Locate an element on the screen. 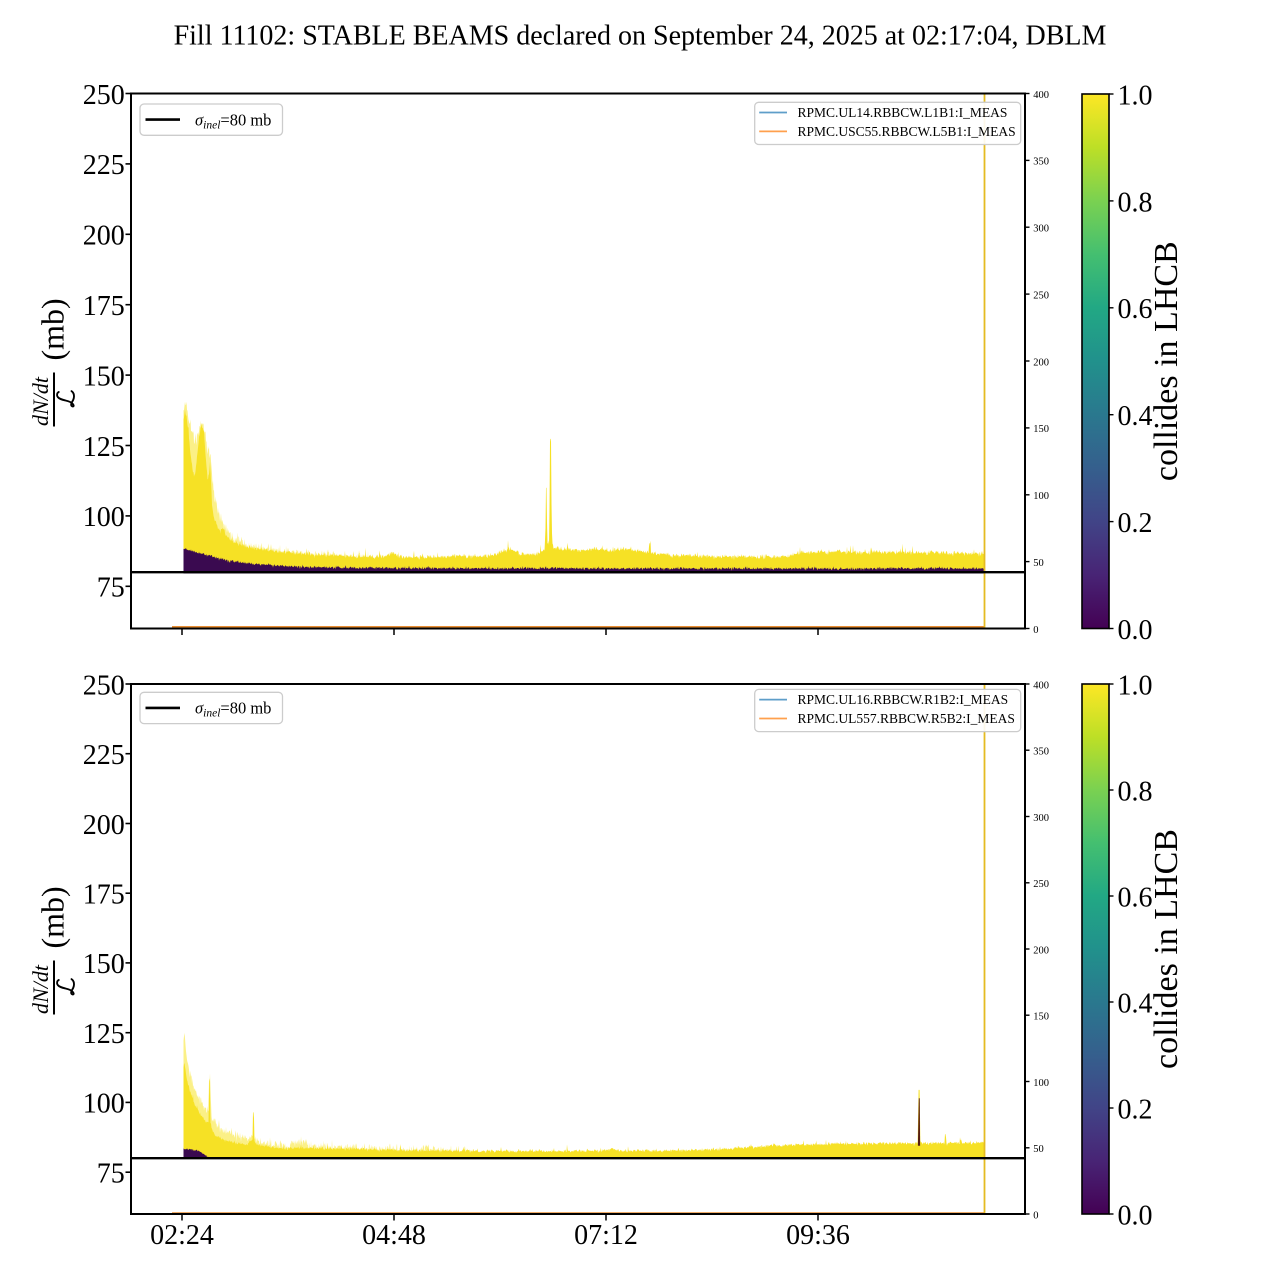 The width and height of the screenshot is (1280, 1285). svg-text: 09:36 is located at coordinates (818, 1235).